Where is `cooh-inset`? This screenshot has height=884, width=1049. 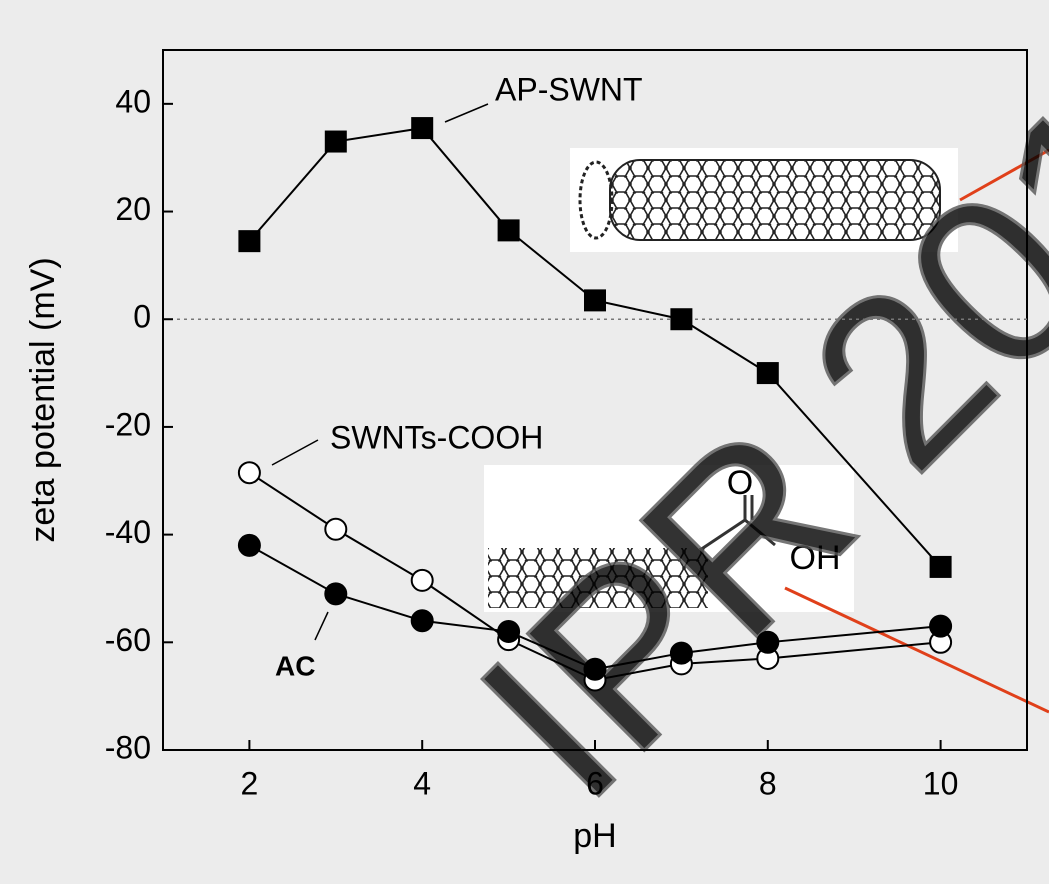 cooh-inset is located at coordinates (669, 538).